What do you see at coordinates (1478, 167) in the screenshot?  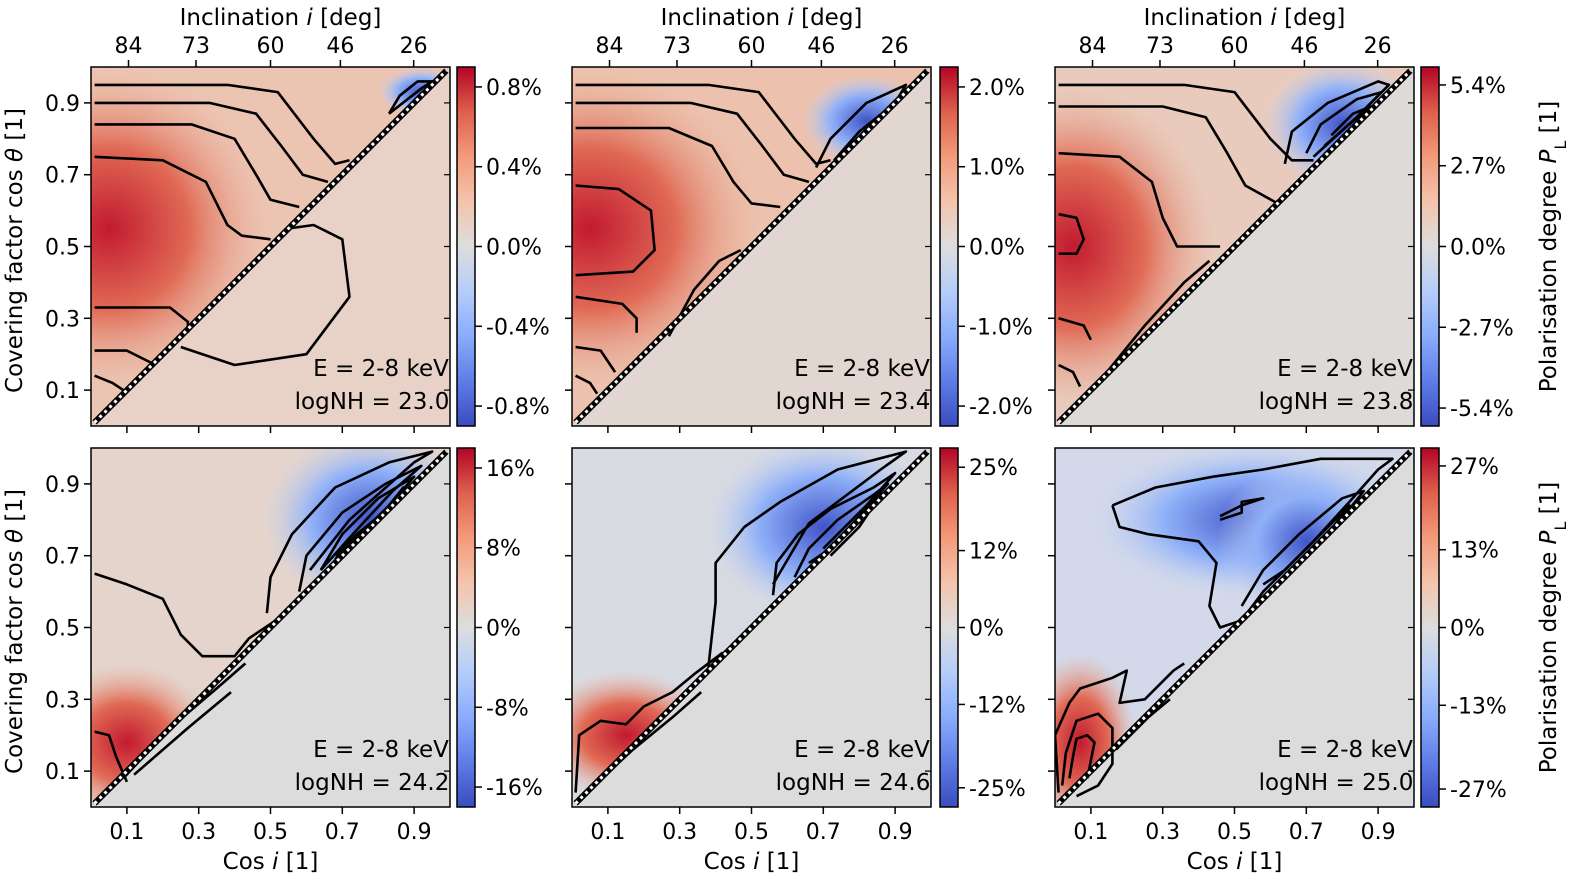 I see `colorbar-tick-label: 2.7%` at bounding box center [1478, 167].